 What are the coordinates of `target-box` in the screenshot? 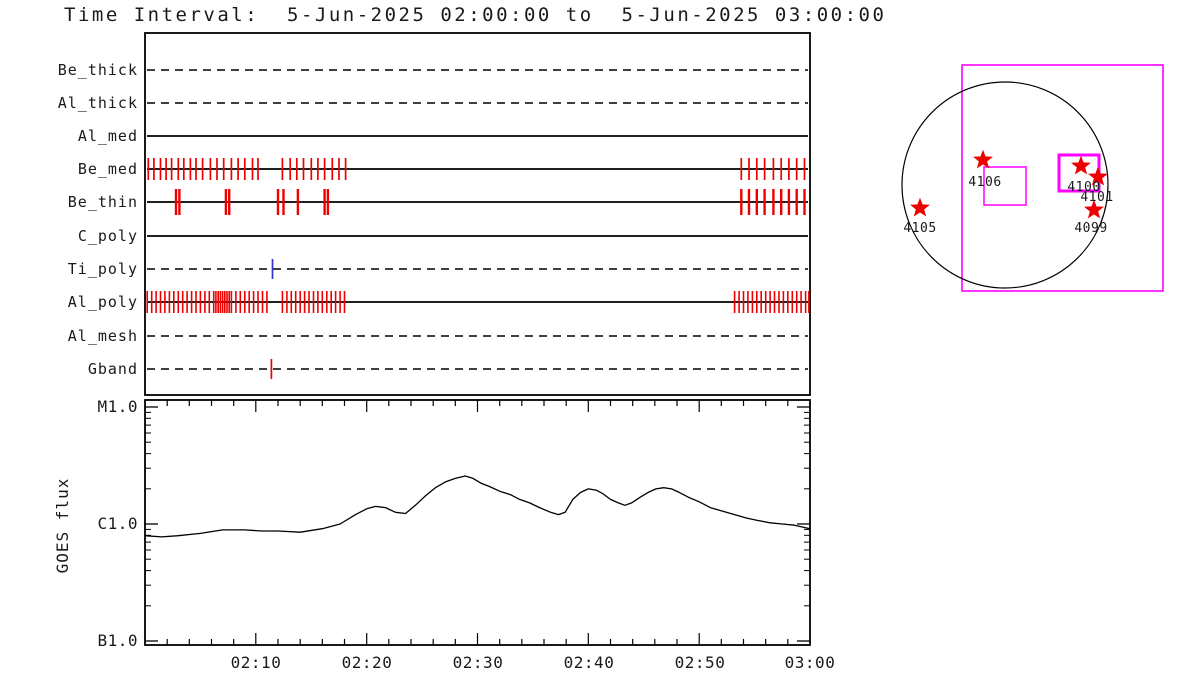 It's located at (1005, 186).